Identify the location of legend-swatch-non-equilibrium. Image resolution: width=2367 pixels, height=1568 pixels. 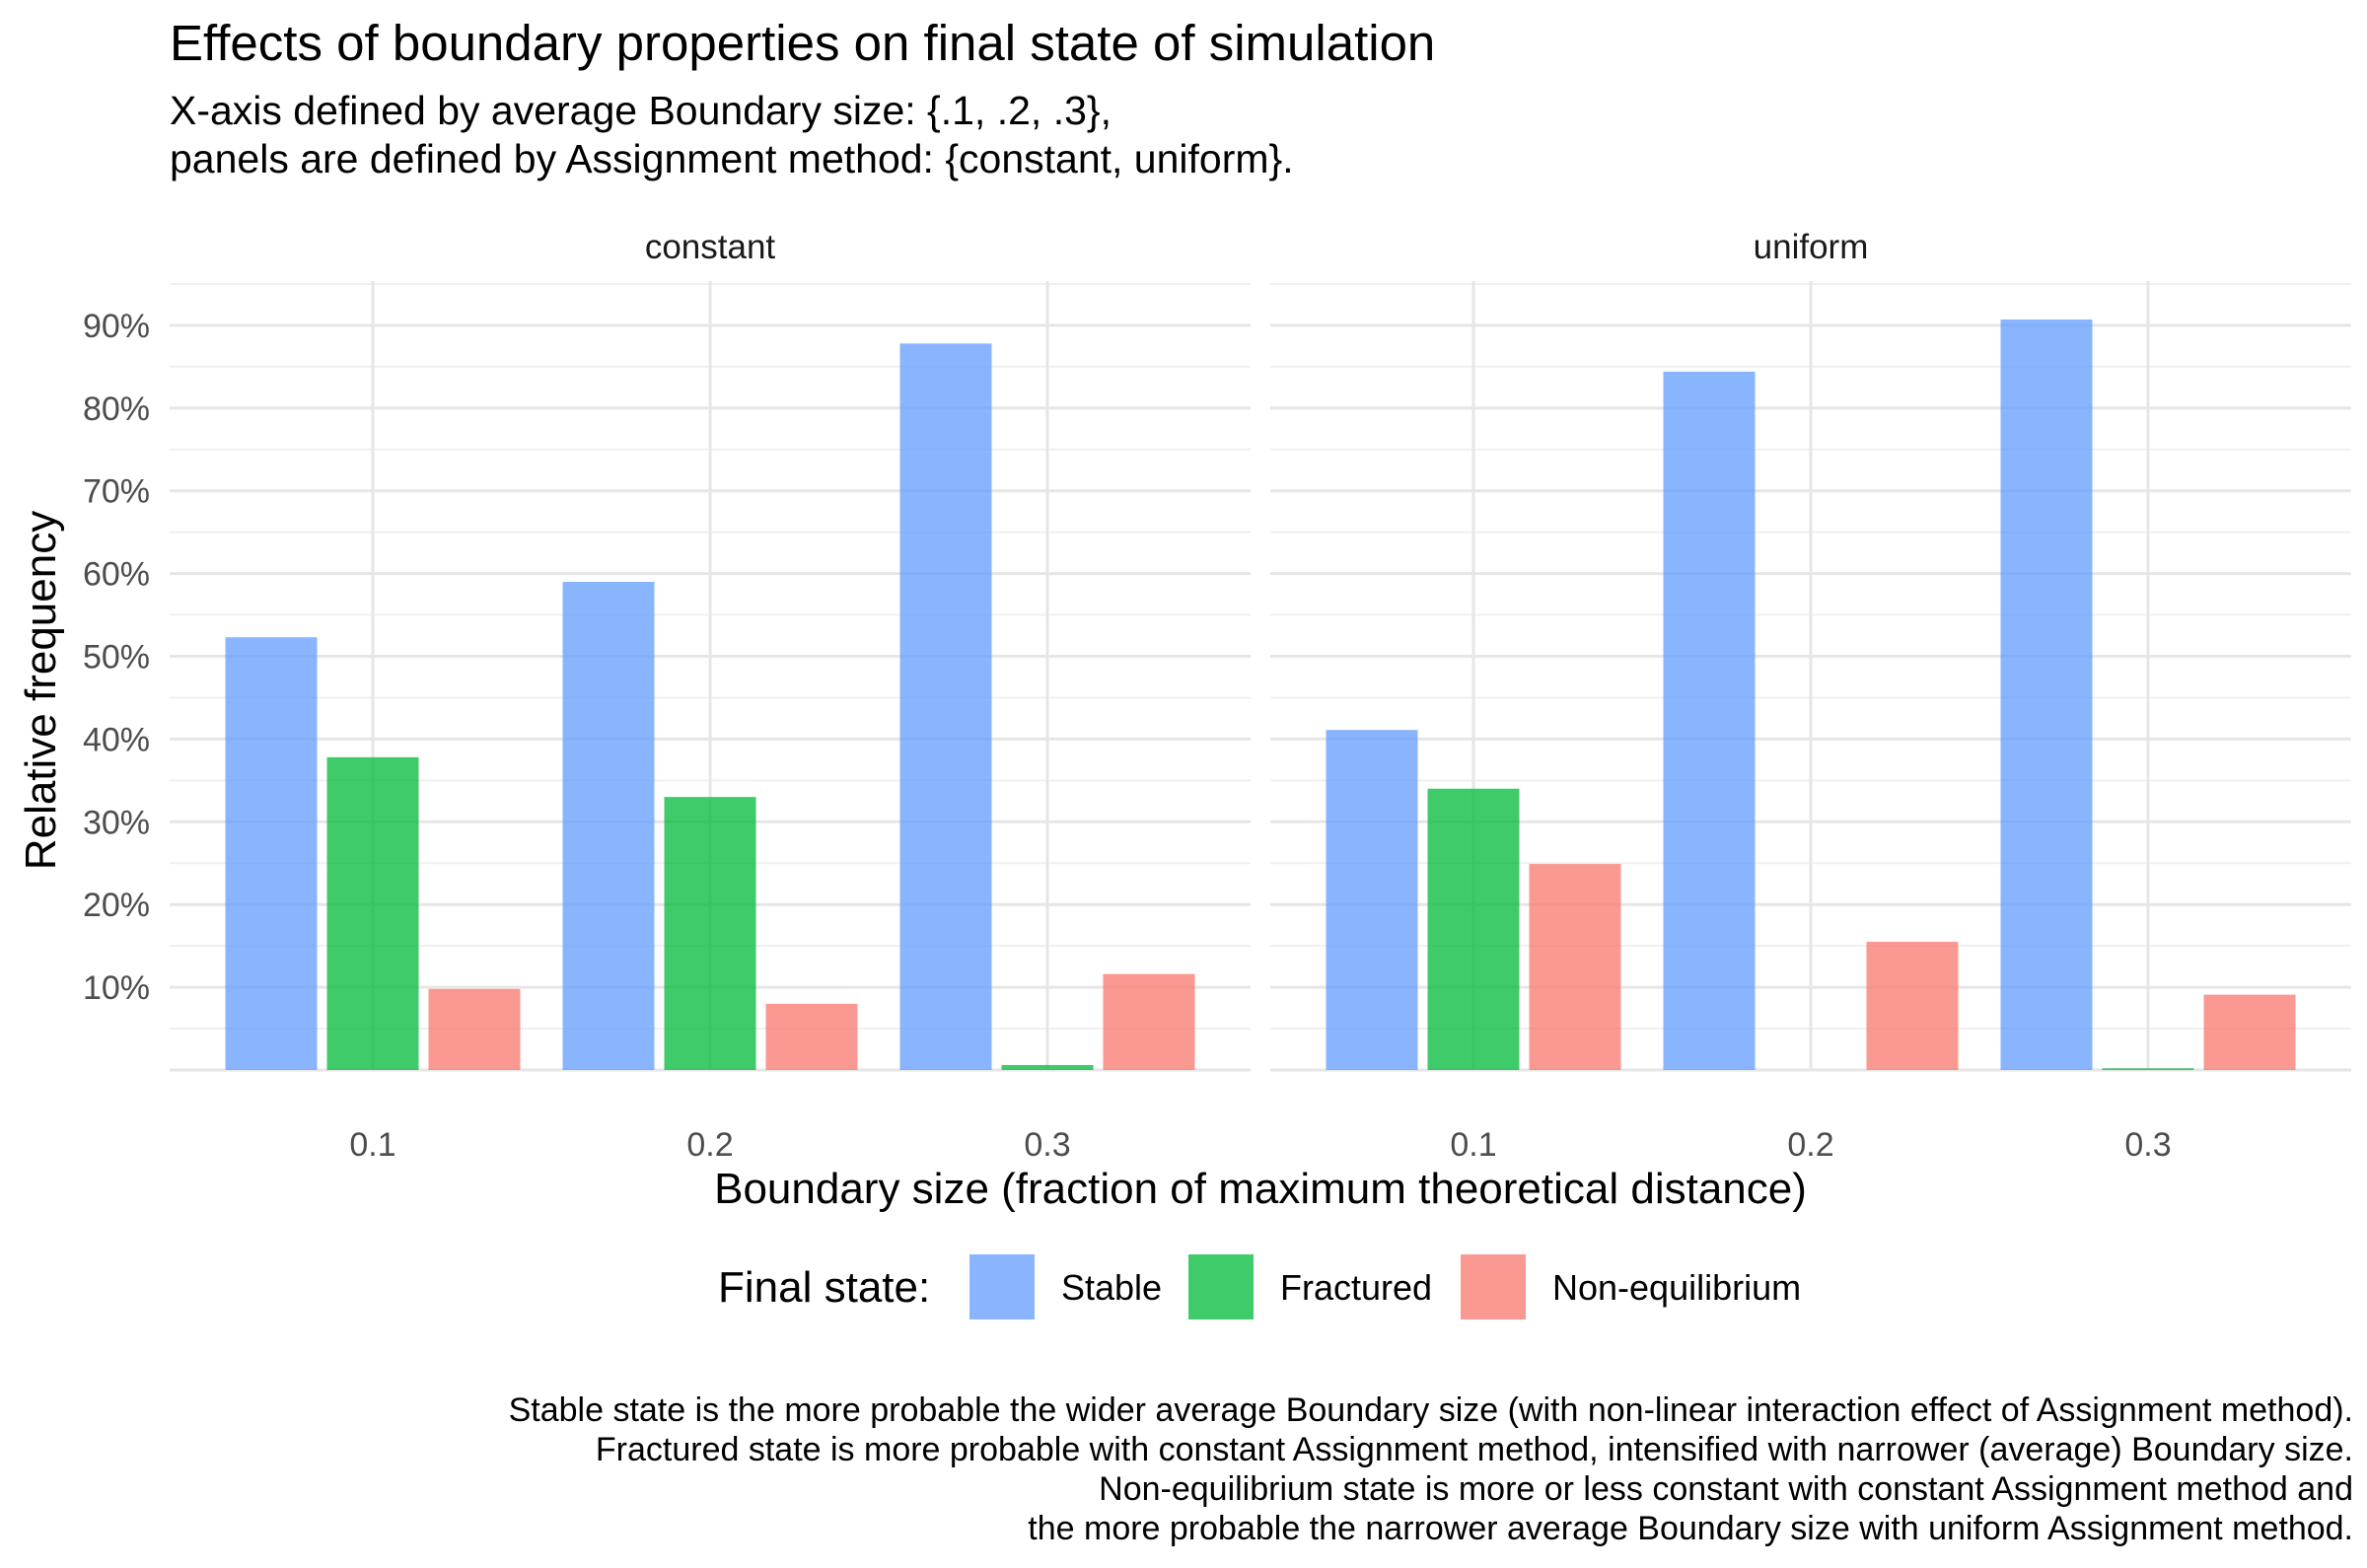
(1494, 1286).